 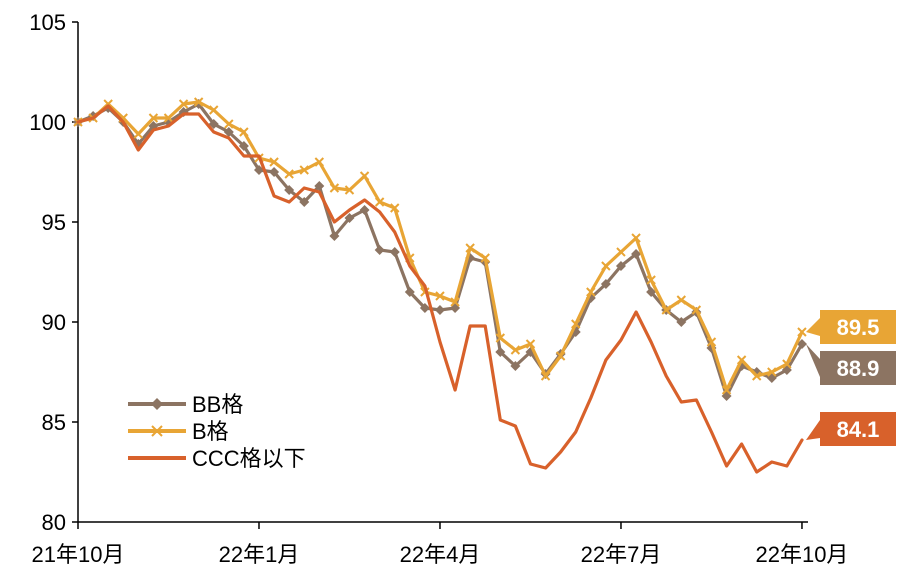 I want to click on x-tick-label: 21年10月, so click(x=78, y=554).